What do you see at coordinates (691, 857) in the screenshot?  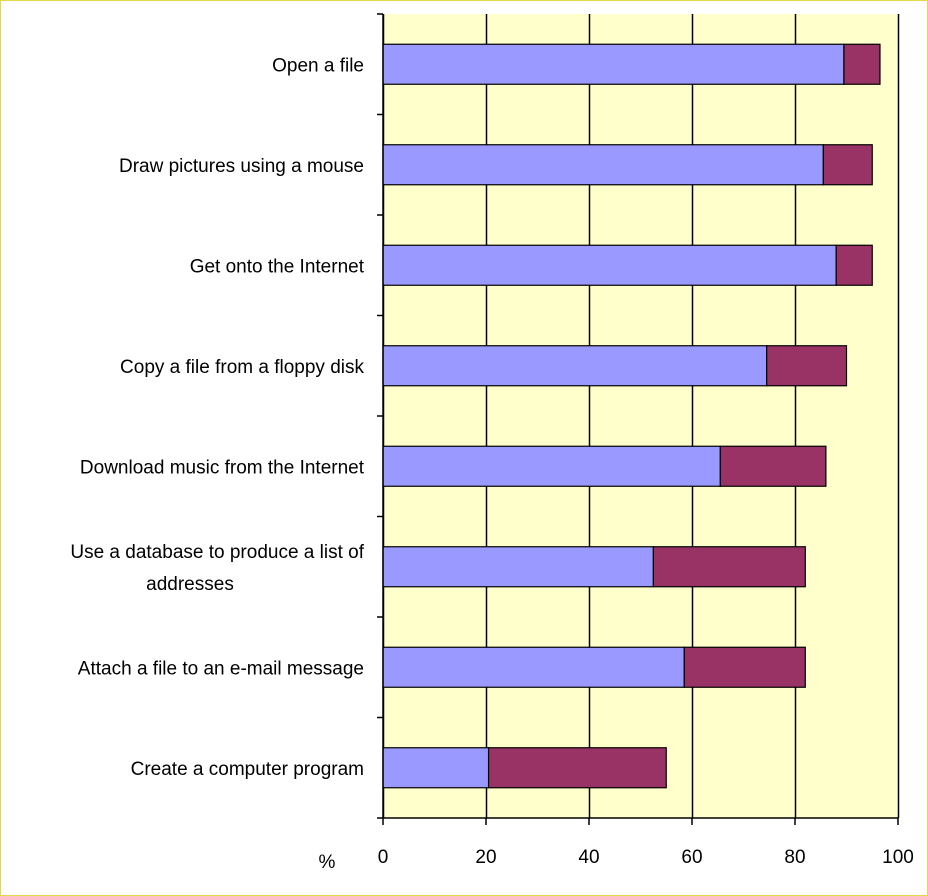 I see `x-tick-label: 60` at bounding box center [691, 857].